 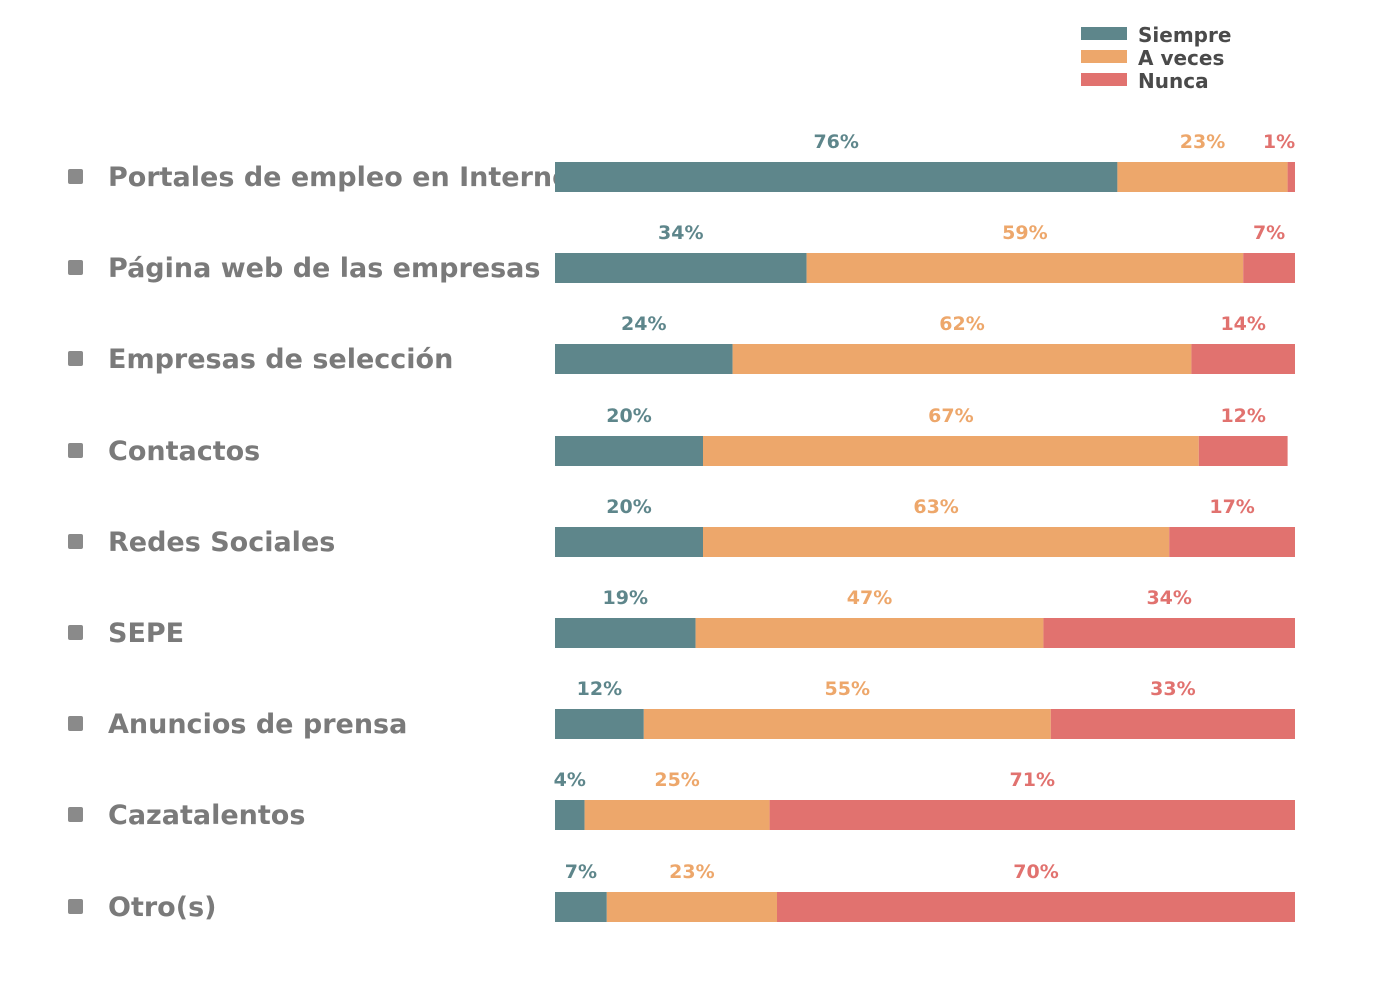 What do you see at coordinates (257, 724) in the screenshot?
I see `category-label: Anuncios de prensa` at bounding box center [257, 724].